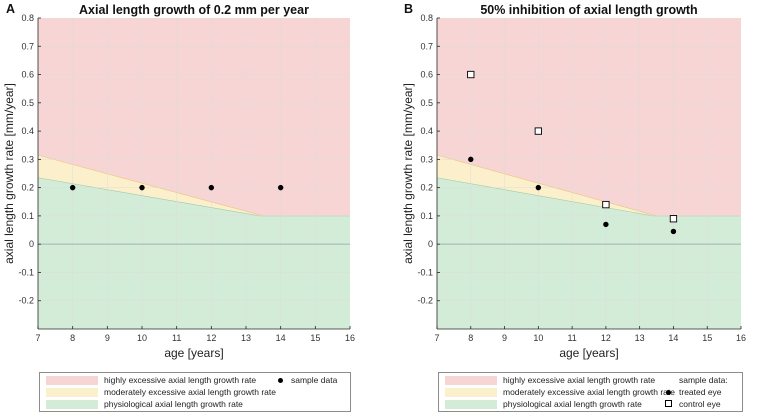 This screenshot has height=412, width=760. What do you see at coordinates (471, 392) in the screenshot?
I see `legend-b-moderately-swatch` at bounding box center [471, 392].